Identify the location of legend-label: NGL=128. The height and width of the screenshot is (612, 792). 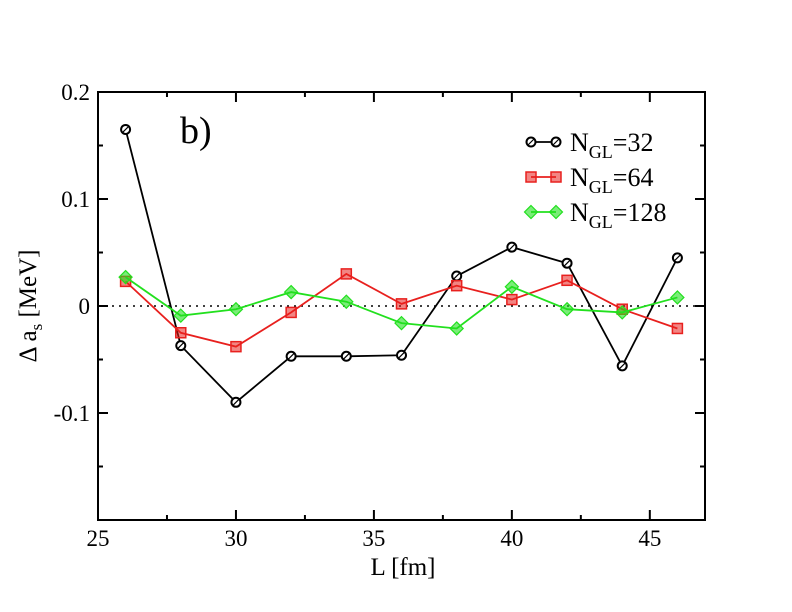
(618, 215).